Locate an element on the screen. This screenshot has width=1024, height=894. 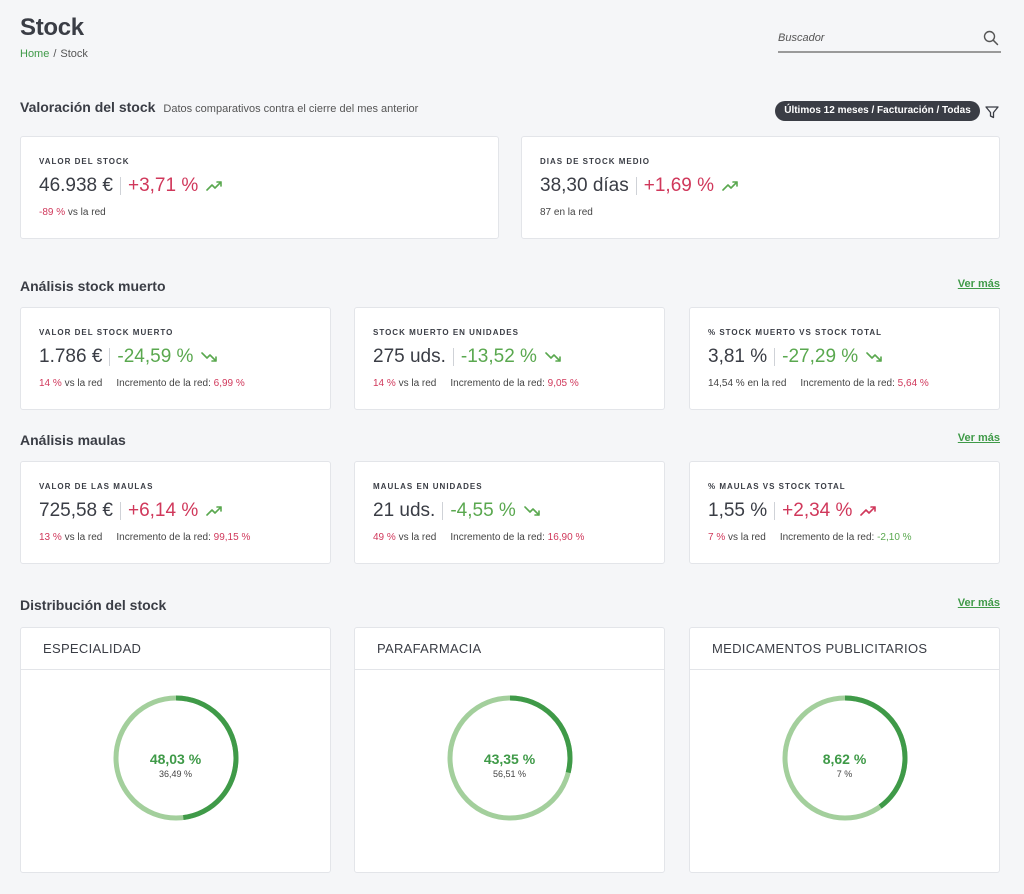
kpi-change: +6,14 % is located at coordinates (163, 510).